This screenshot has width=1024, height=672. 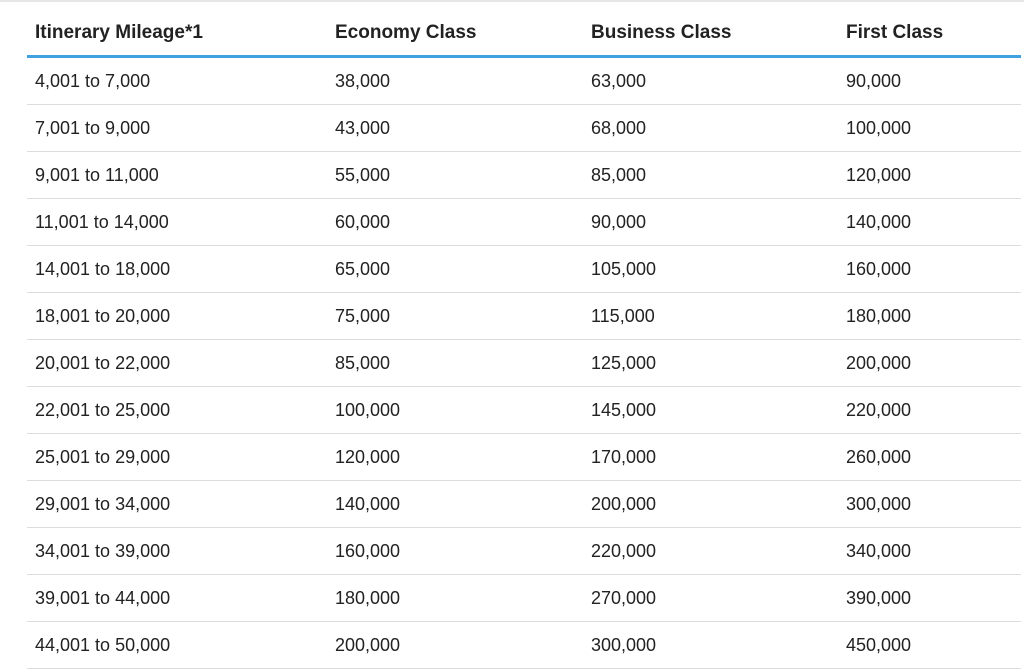 I want to click on cell-first-class: 140,000, so click(x=929, y=222).